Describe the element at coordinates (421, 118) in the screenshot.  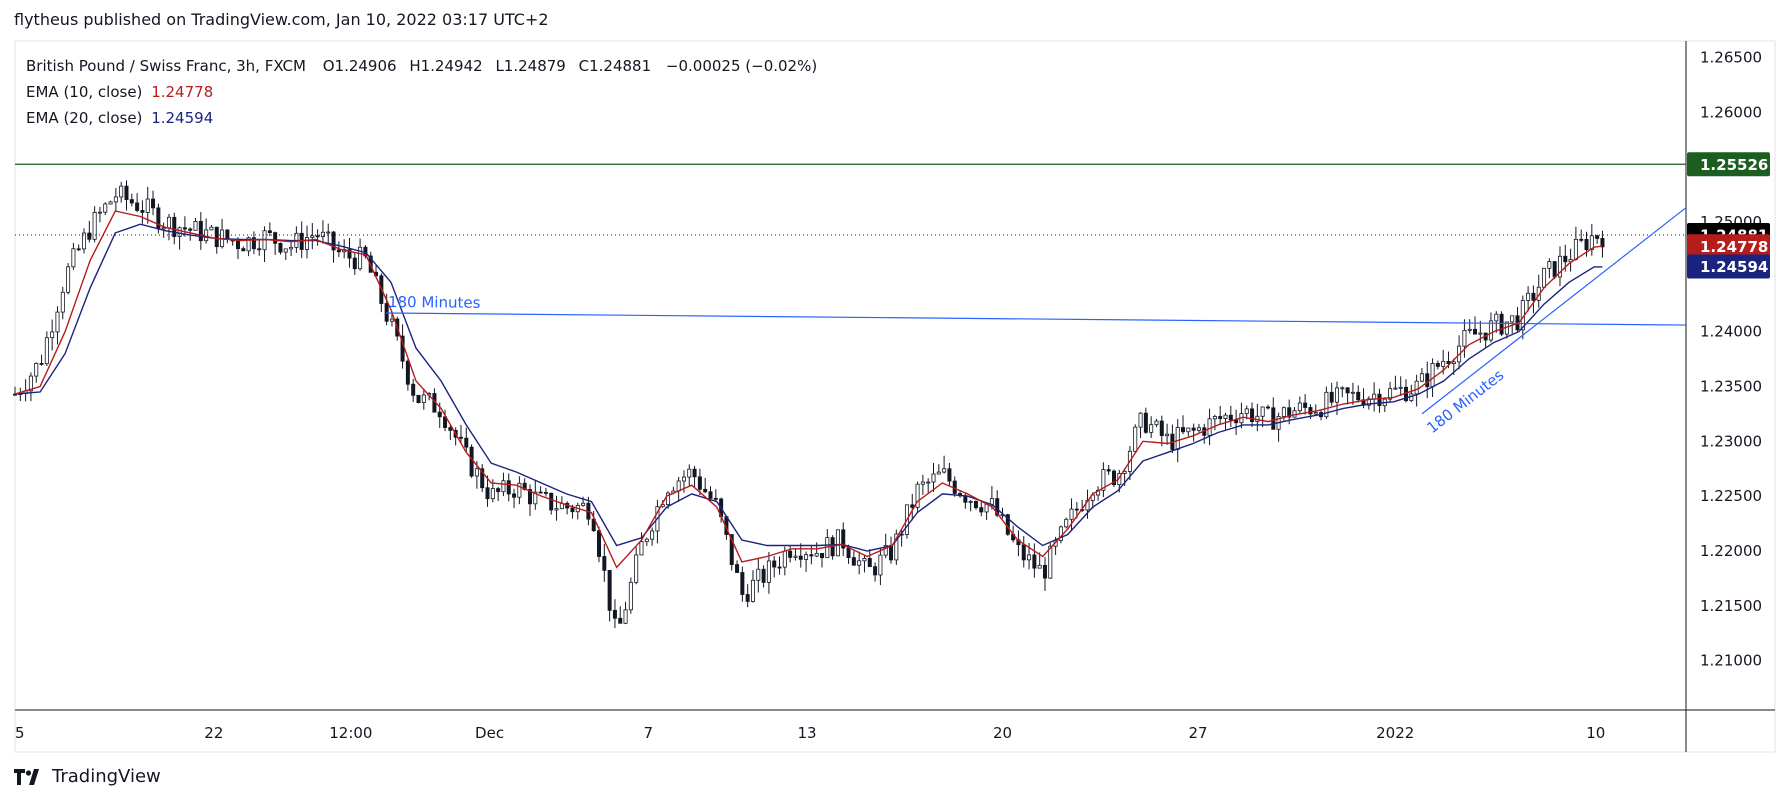
I see `ema20-row: EMA (20, close) 1.24594` at that location.